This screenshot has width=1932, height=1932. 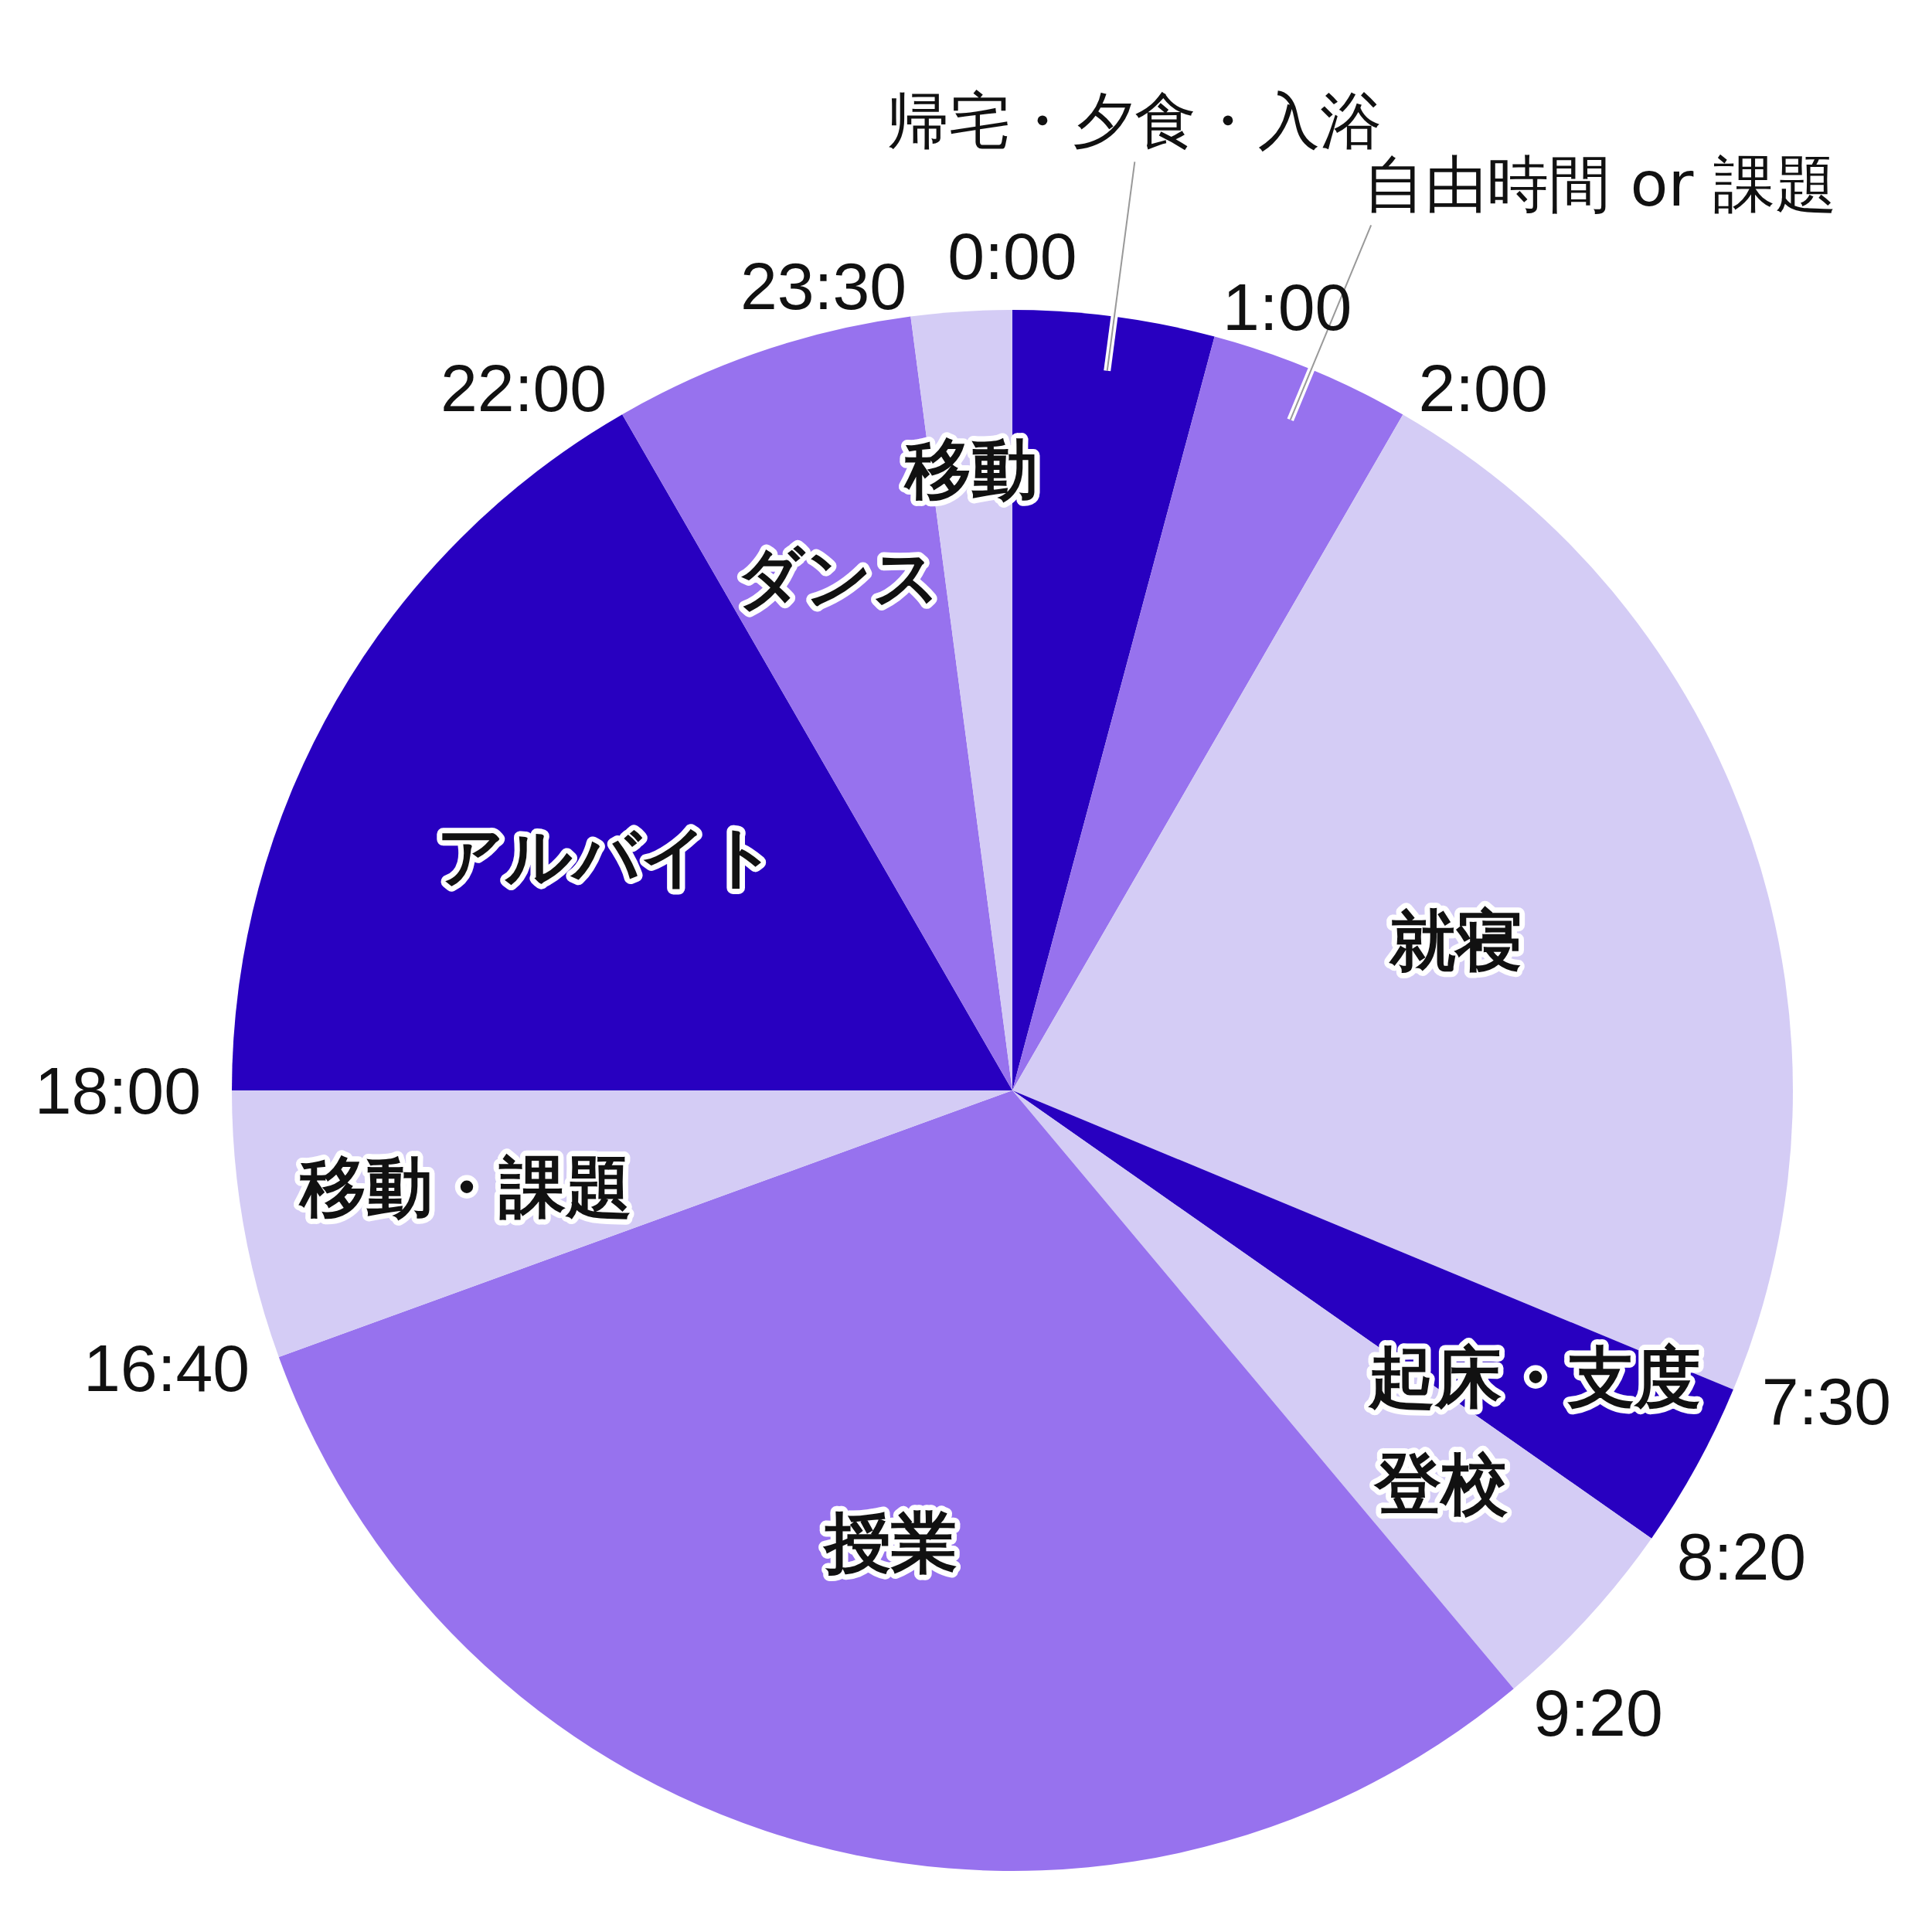 What do you see at coordinates (1012, 256) in the screenshot?
I see `text: 0:00` at bounding box center [1012, 256].